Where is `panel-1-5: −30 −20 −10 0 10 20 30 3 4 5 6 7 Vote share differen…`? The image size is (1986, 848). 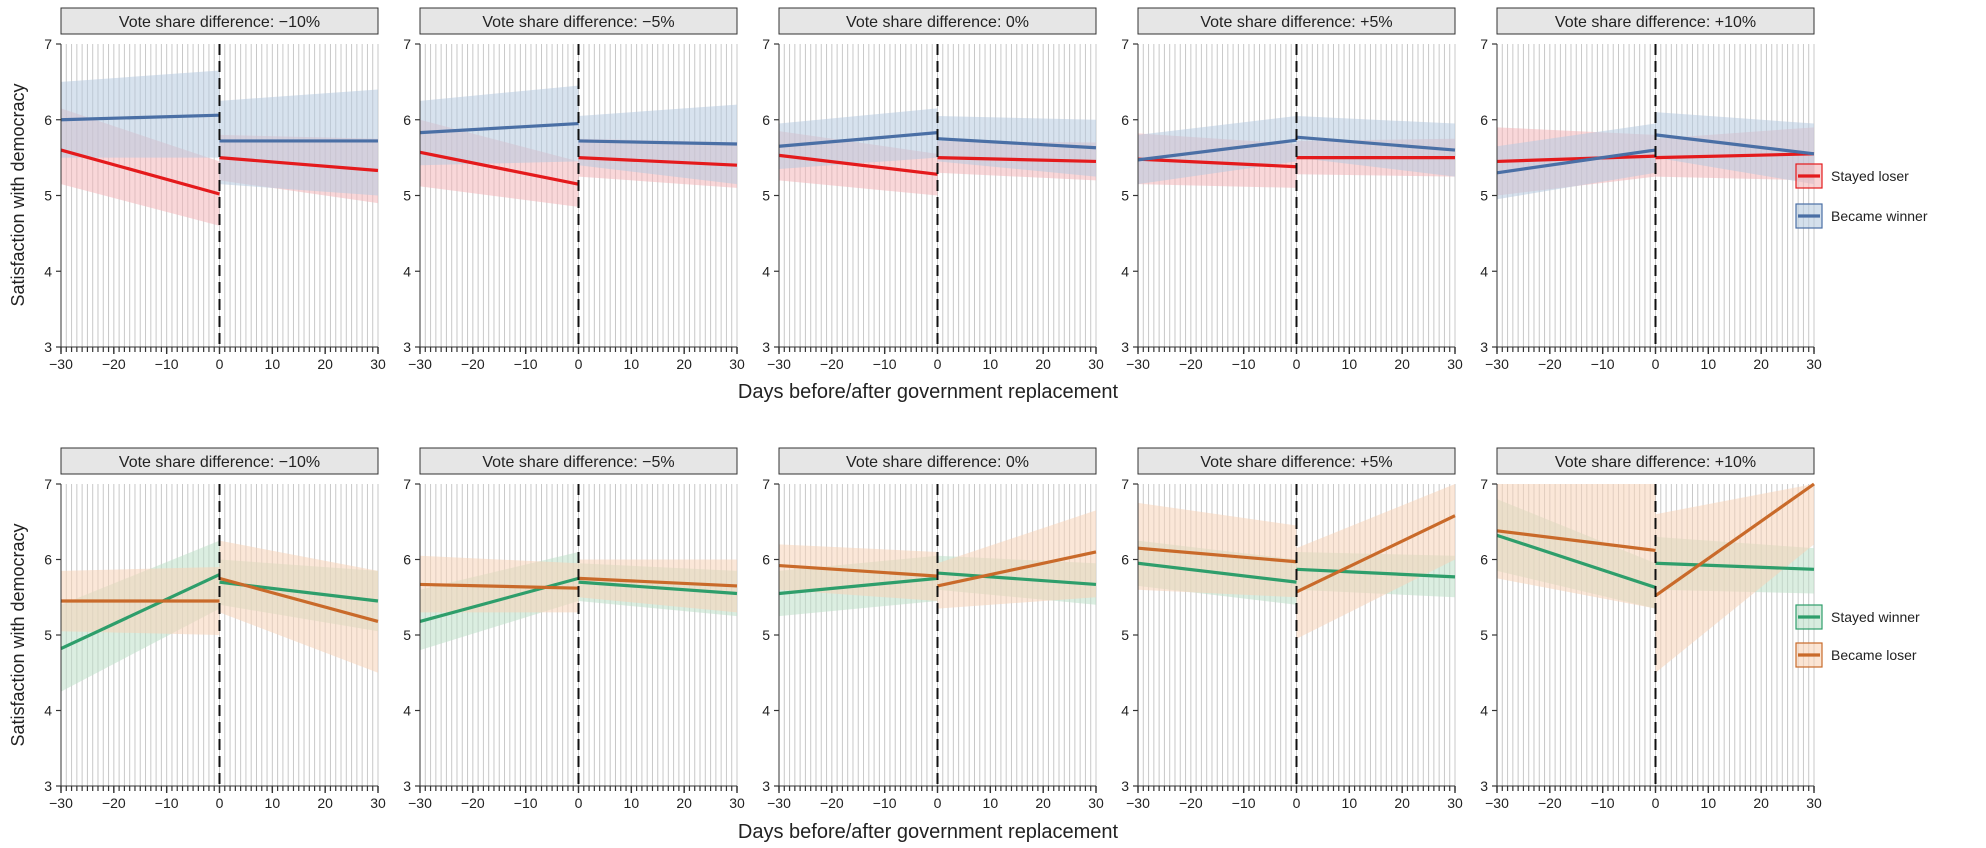
panel-1-5: −30 −20 −10 0 10 20 30 3 4 5 6 7 Vote share differen… is located at coordinates (1651, 189).